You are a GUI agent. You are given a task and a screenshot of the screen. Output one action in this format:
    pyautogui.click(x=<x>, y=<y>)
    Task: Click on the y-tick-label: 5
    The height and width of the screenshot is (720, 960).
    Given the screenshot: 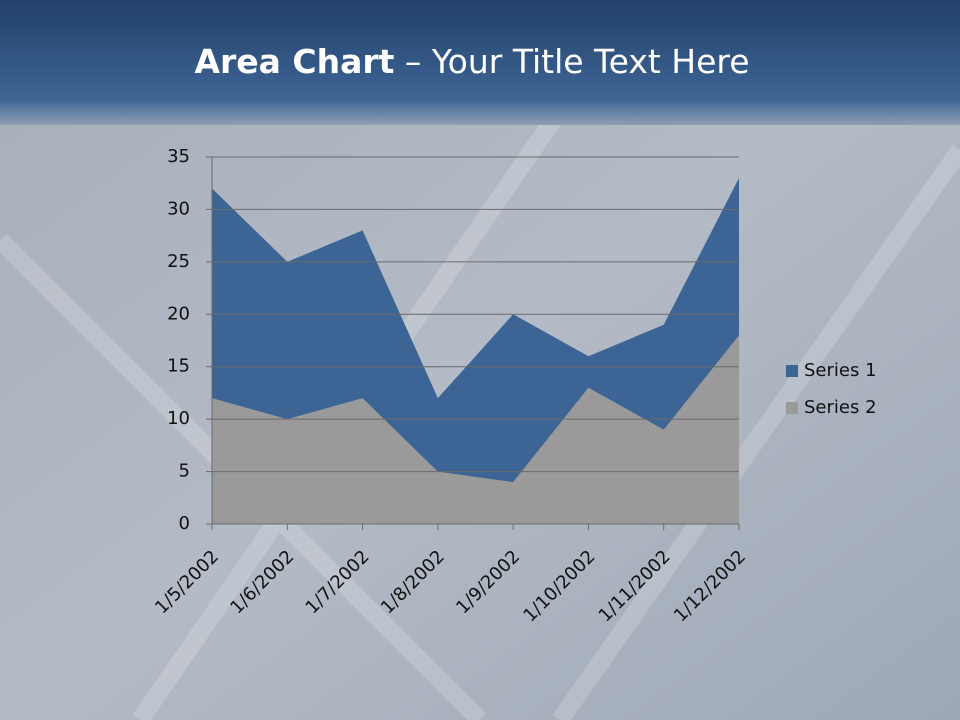 What is the action you would take?
    pyautogui.click(x=184, y=471)
    